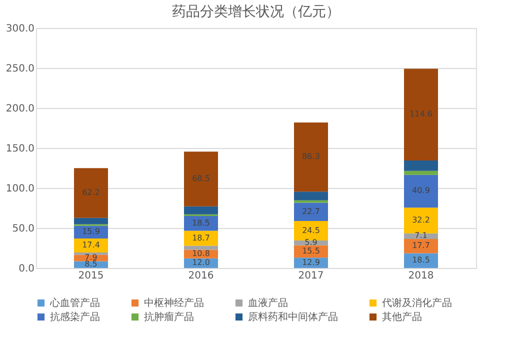  What do you see at coordinates (268, 303) in the screenshot?
I see `legend-label: 血液产品` at bounding box center [268, 303].